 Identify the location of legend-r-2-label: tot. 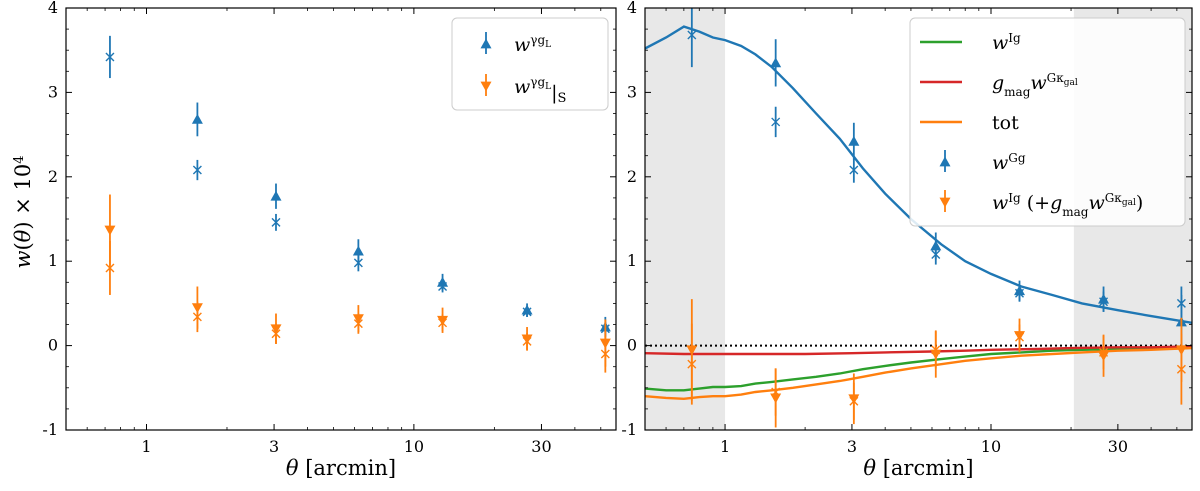
(1005, 123).